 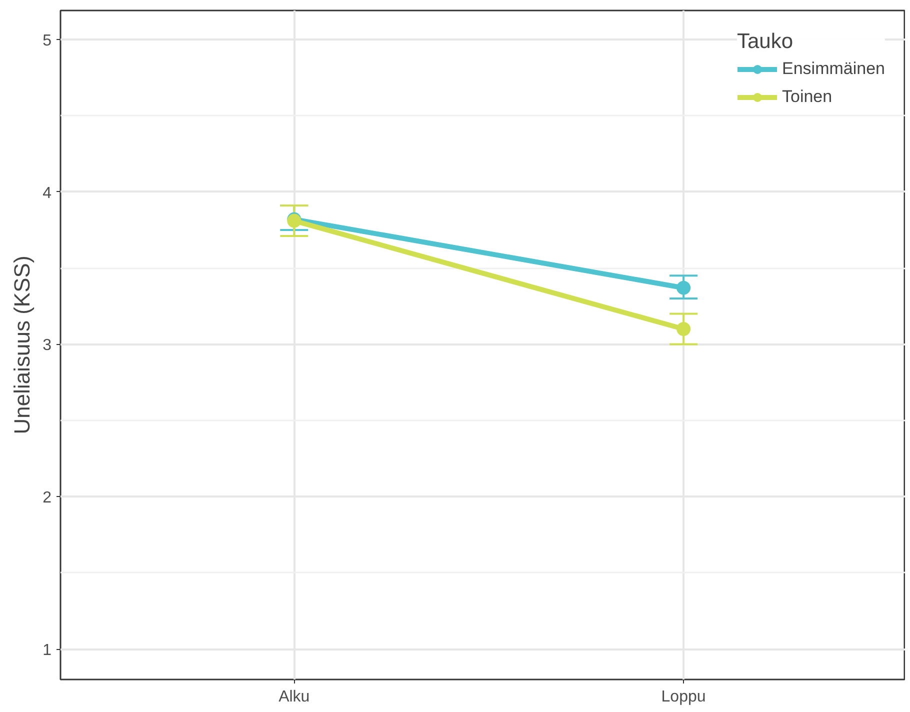 I want to click on y-tick-label: 5, so click(x=47, y=41).